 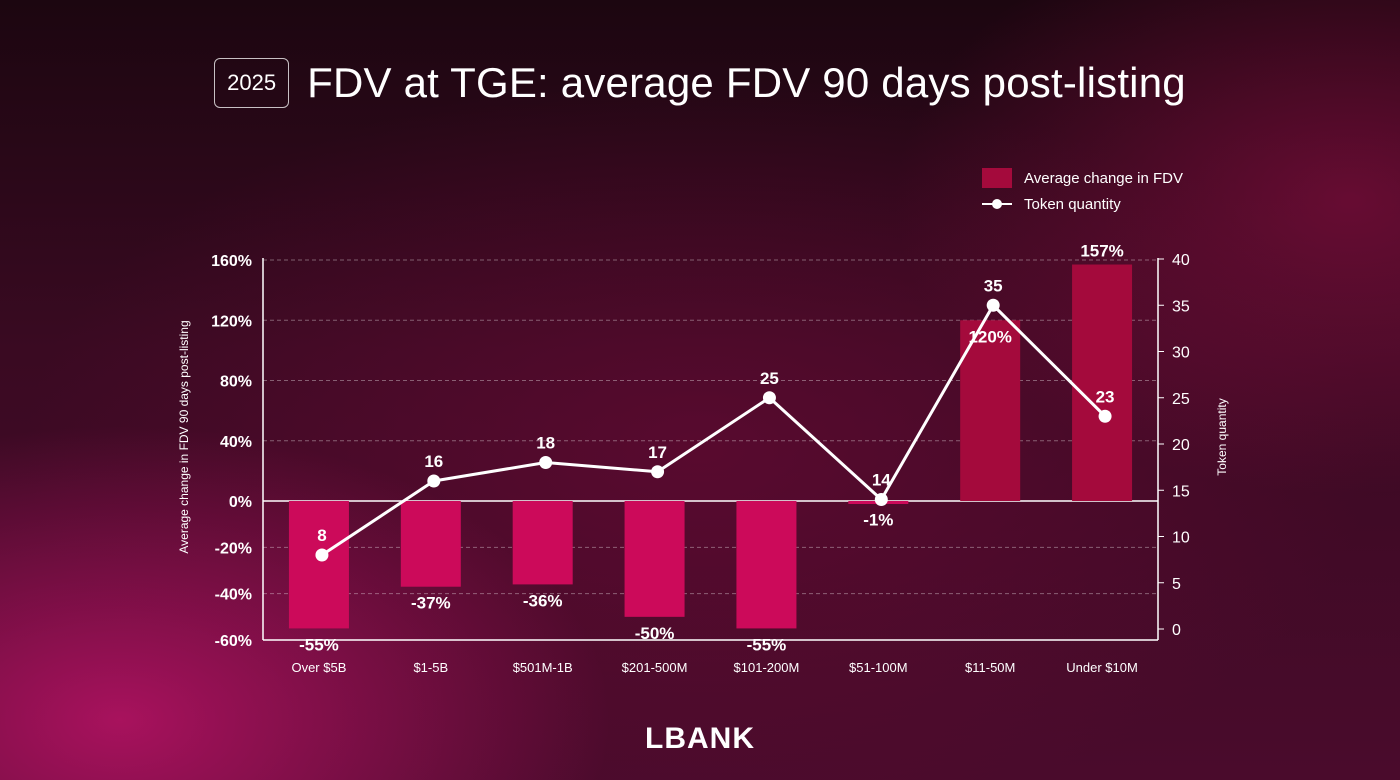 What do you see at coordinates (231, 321) in the screenshot?
I see `y-tick-label: 120%` at bounding box center [231, 321].